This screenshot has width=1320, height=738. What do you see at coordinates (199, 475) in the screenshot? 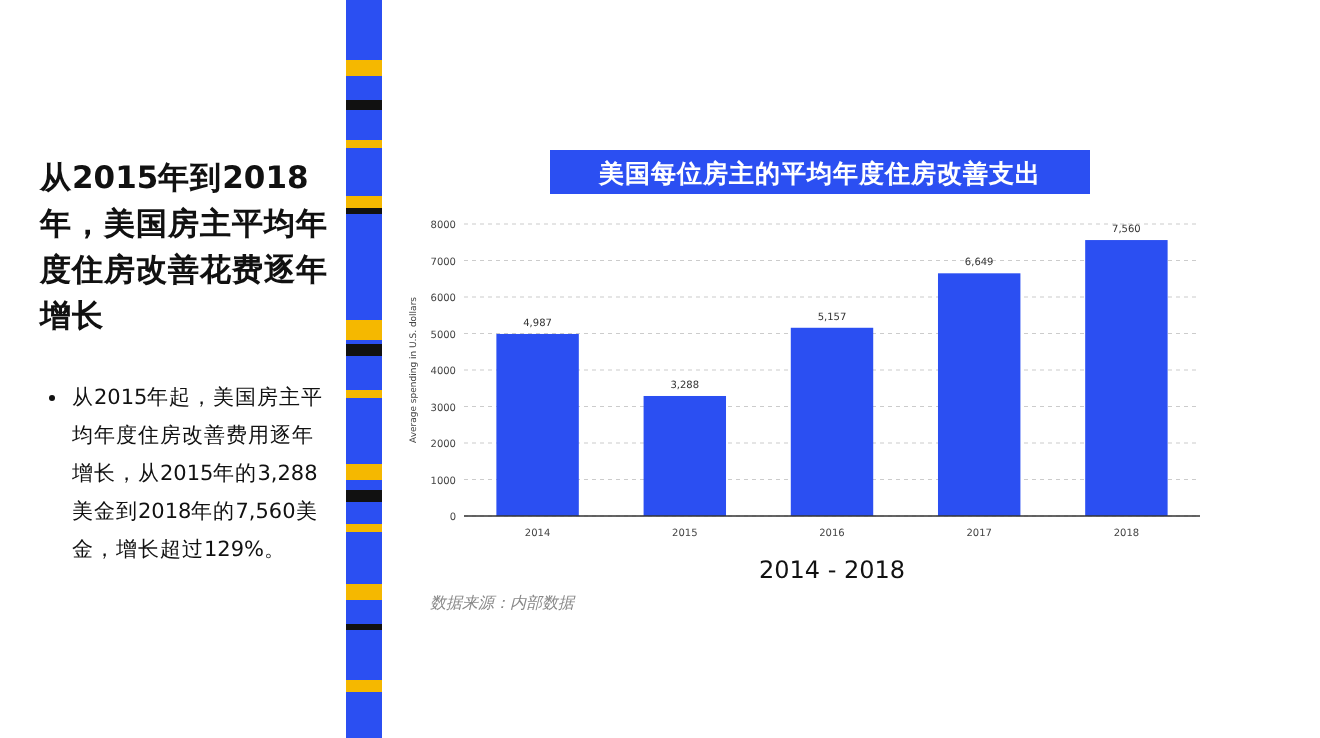
I see `text: 从2015年起，美国房主平均年度住房改善费用逐年增长，从2015年的3,288美金到2018年的7,560美金，增长超过129%。` at bounding box center [199, 475].